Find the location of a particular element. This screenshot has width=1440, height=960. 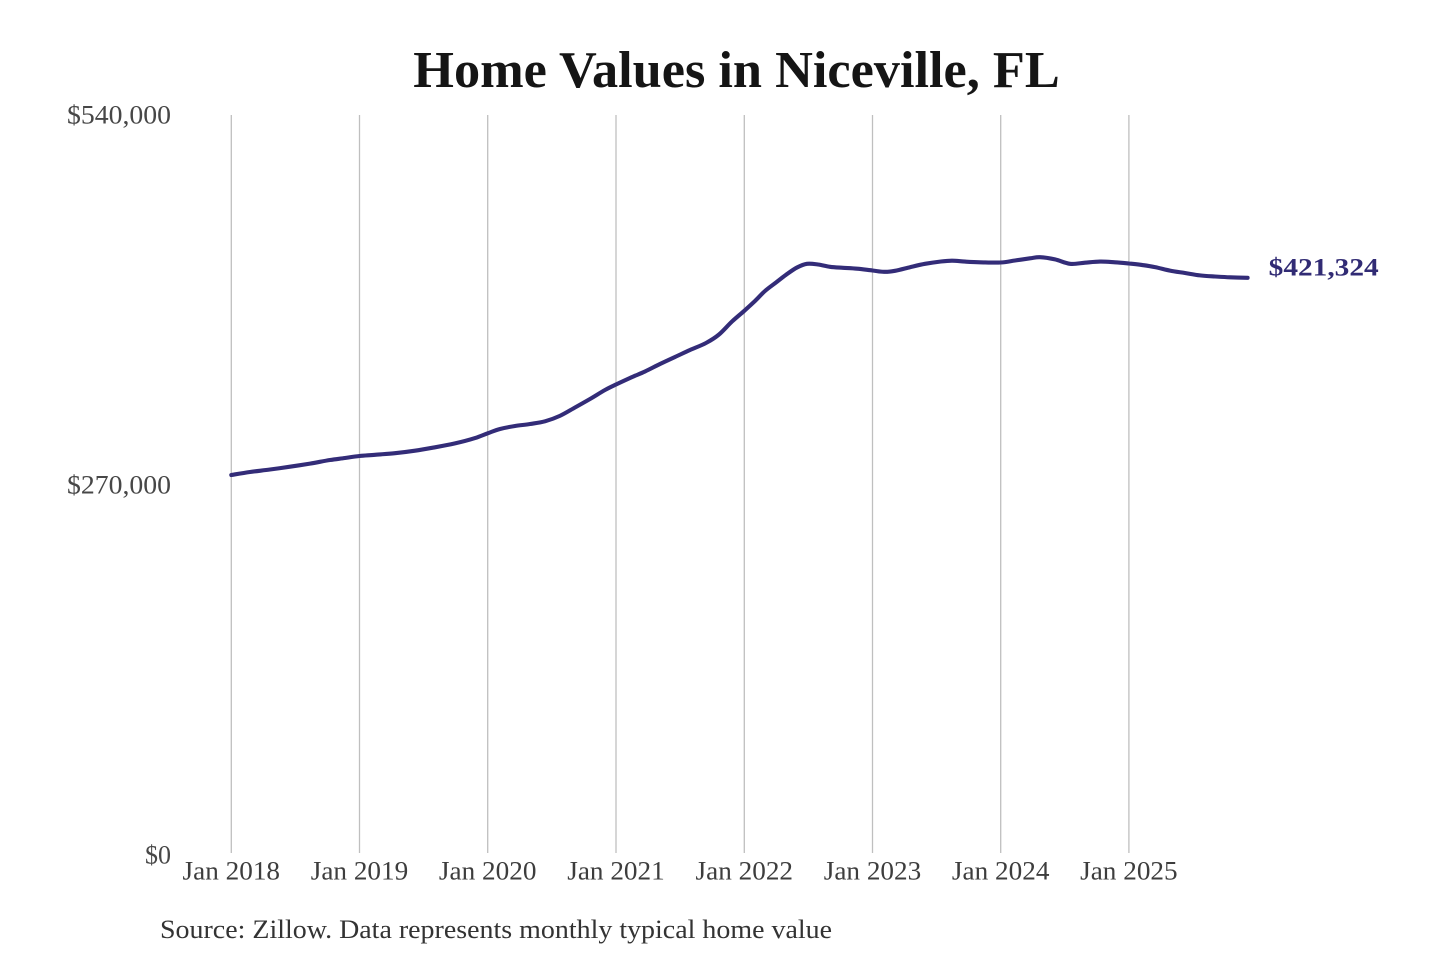

svg-text: $421,324 is located at coordinates (1324, 268).